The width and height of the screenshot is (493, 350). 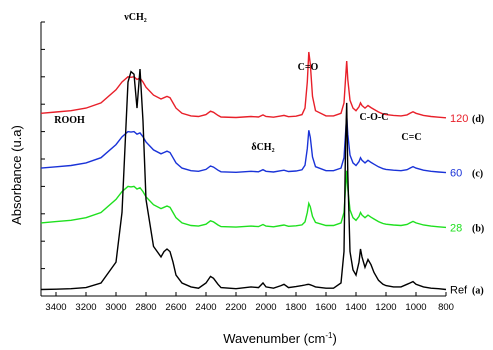 I want to click on x-tick-label: 2800, so click(x=145, y=307).